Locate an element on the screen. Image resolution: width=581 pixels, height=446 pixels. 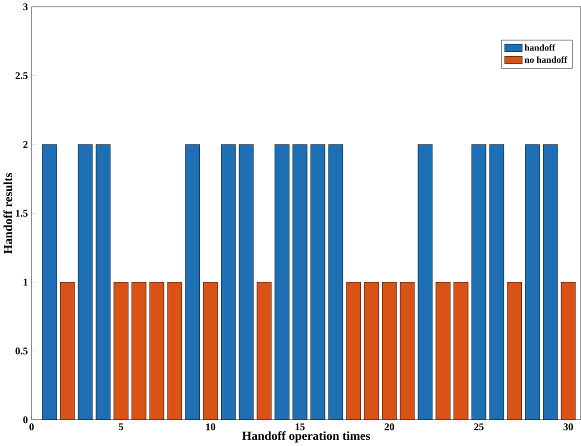
y-tick-label: 0.5 is located at coordinates (22, 351).